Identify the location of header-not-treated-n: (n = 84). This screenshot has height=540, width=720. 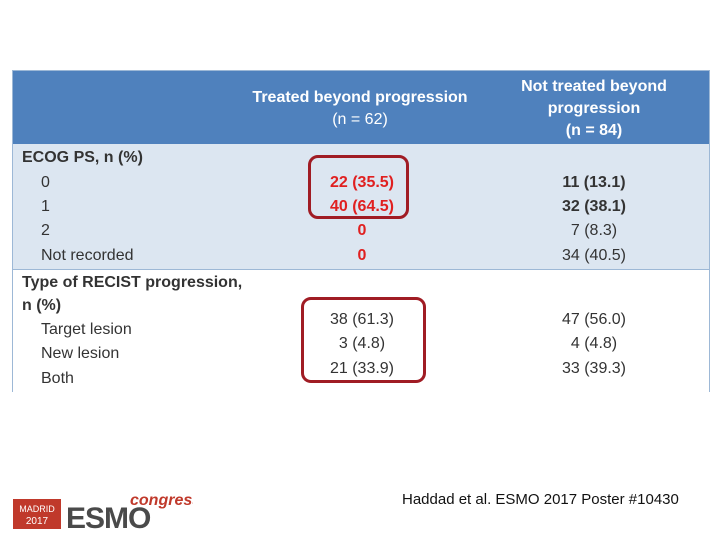
(594, 130).